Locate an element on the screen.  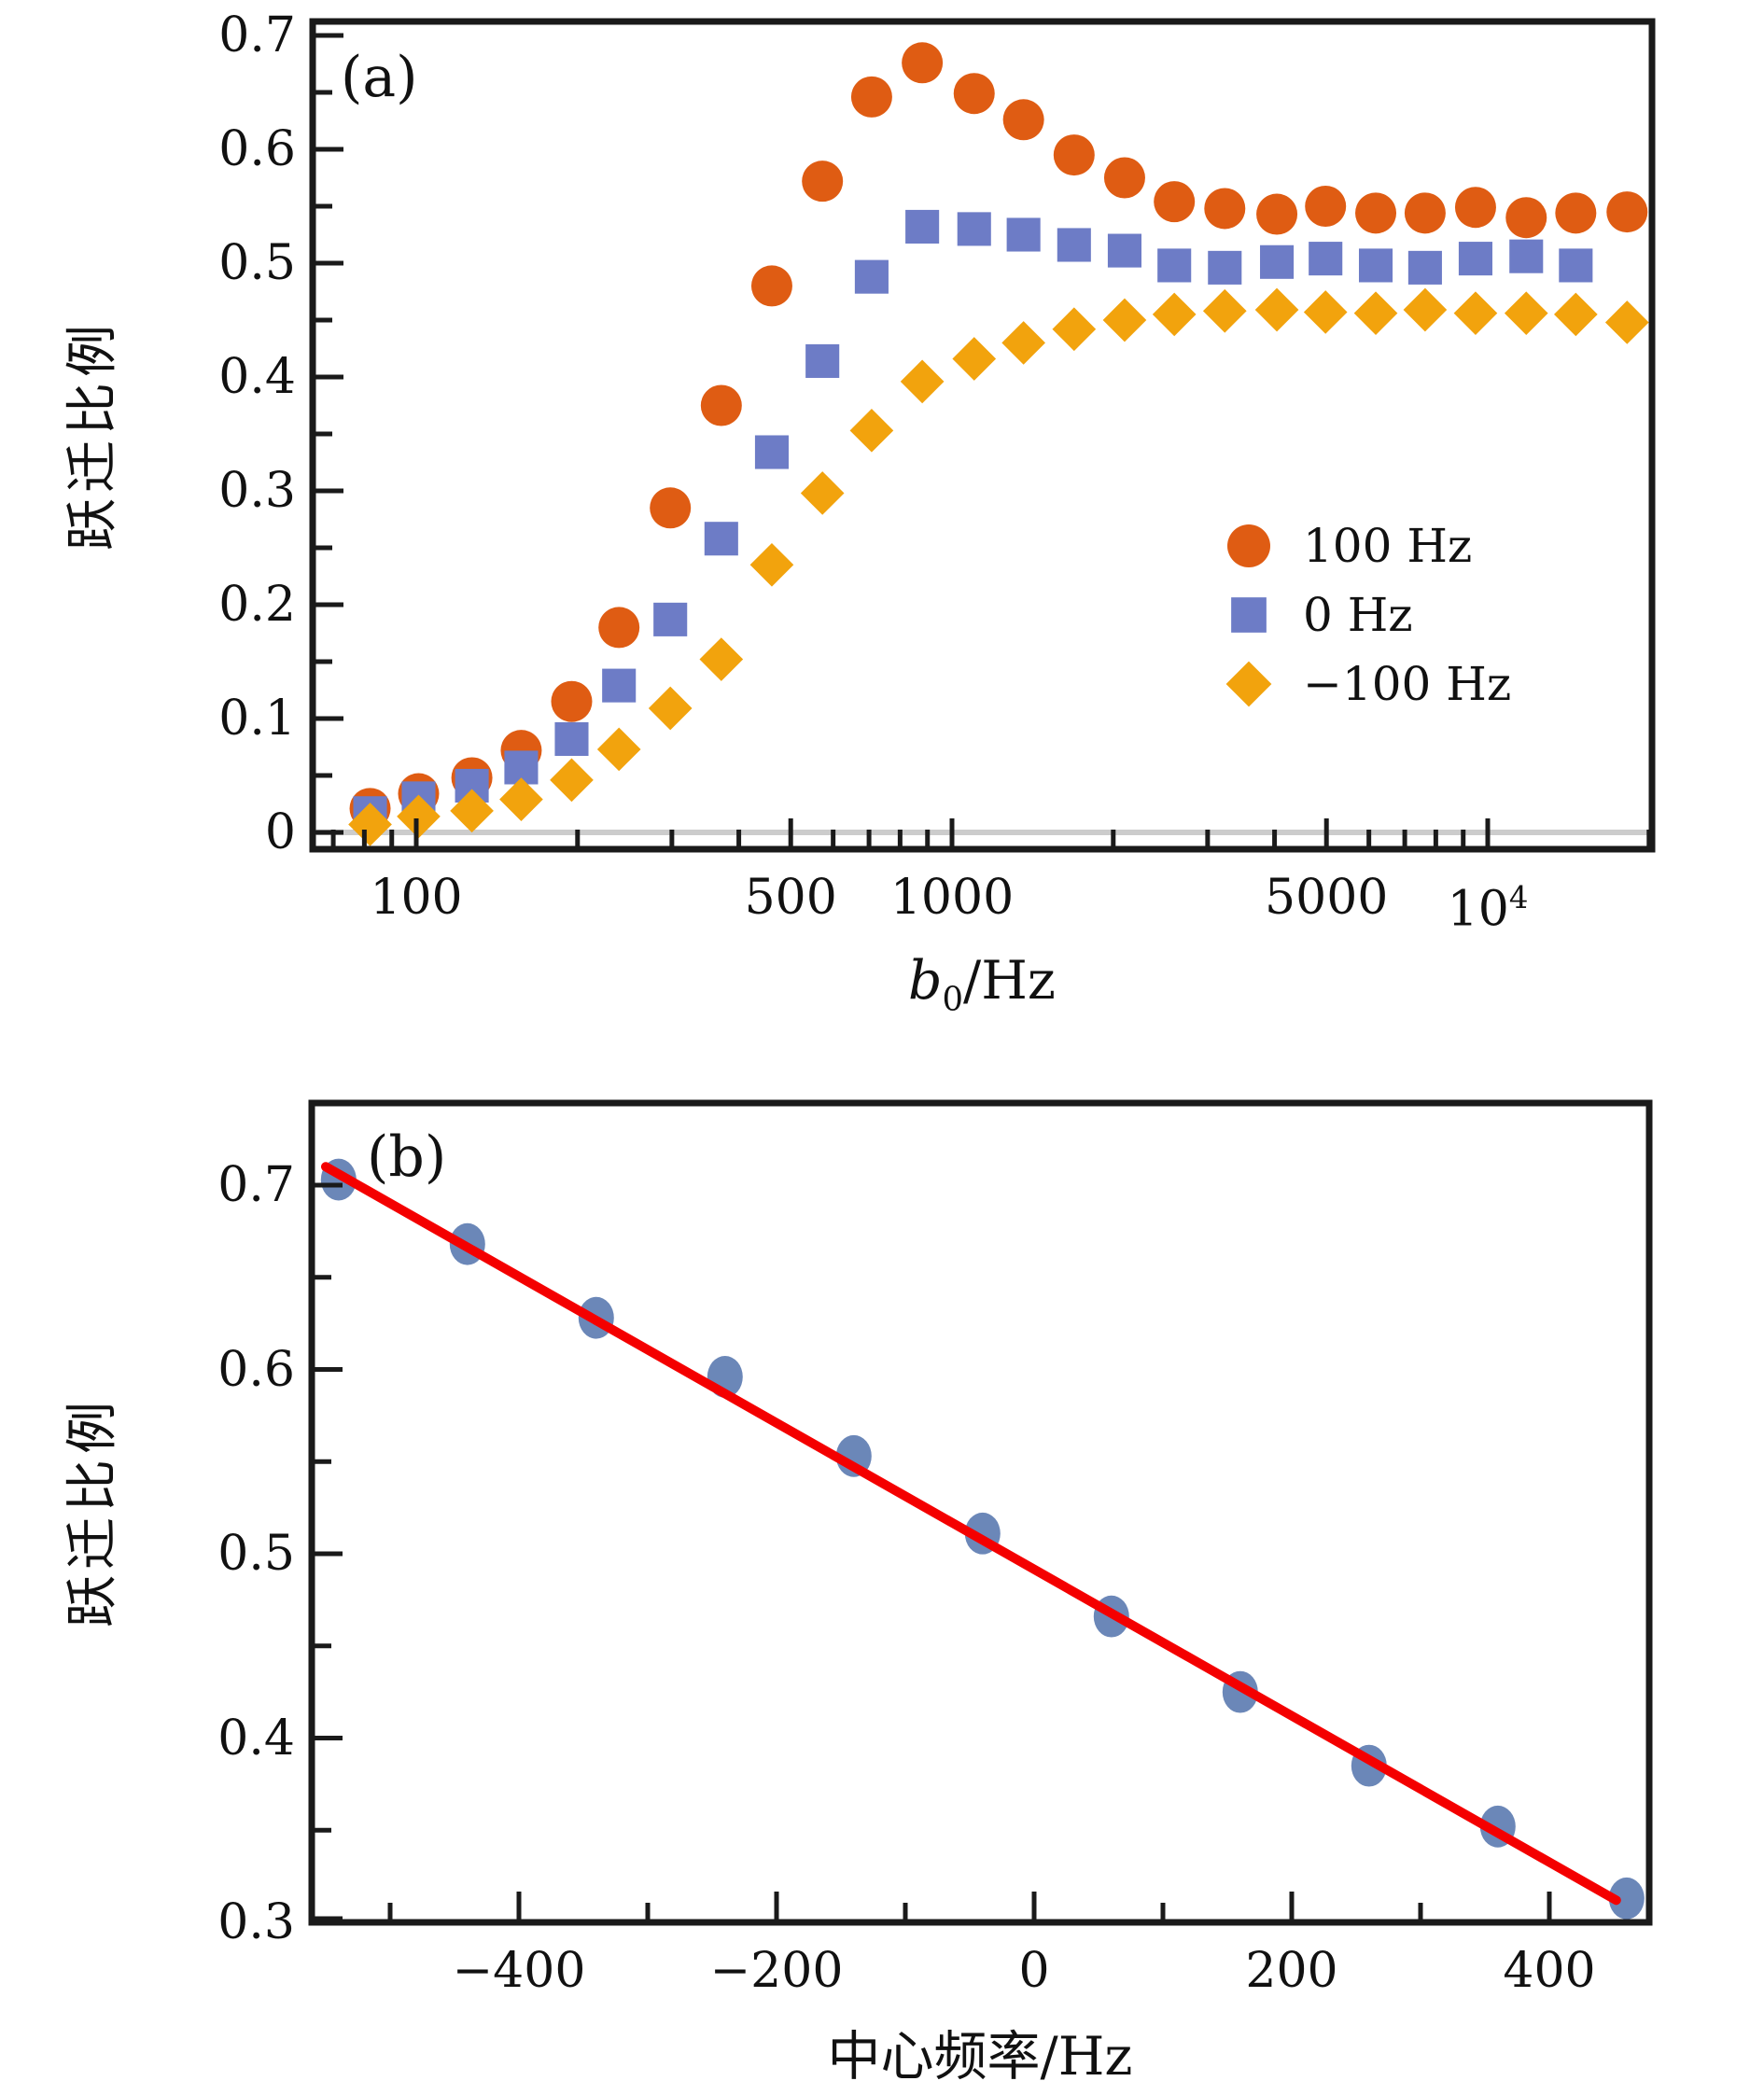
legend-markers is located at coordinates (1248, 615).